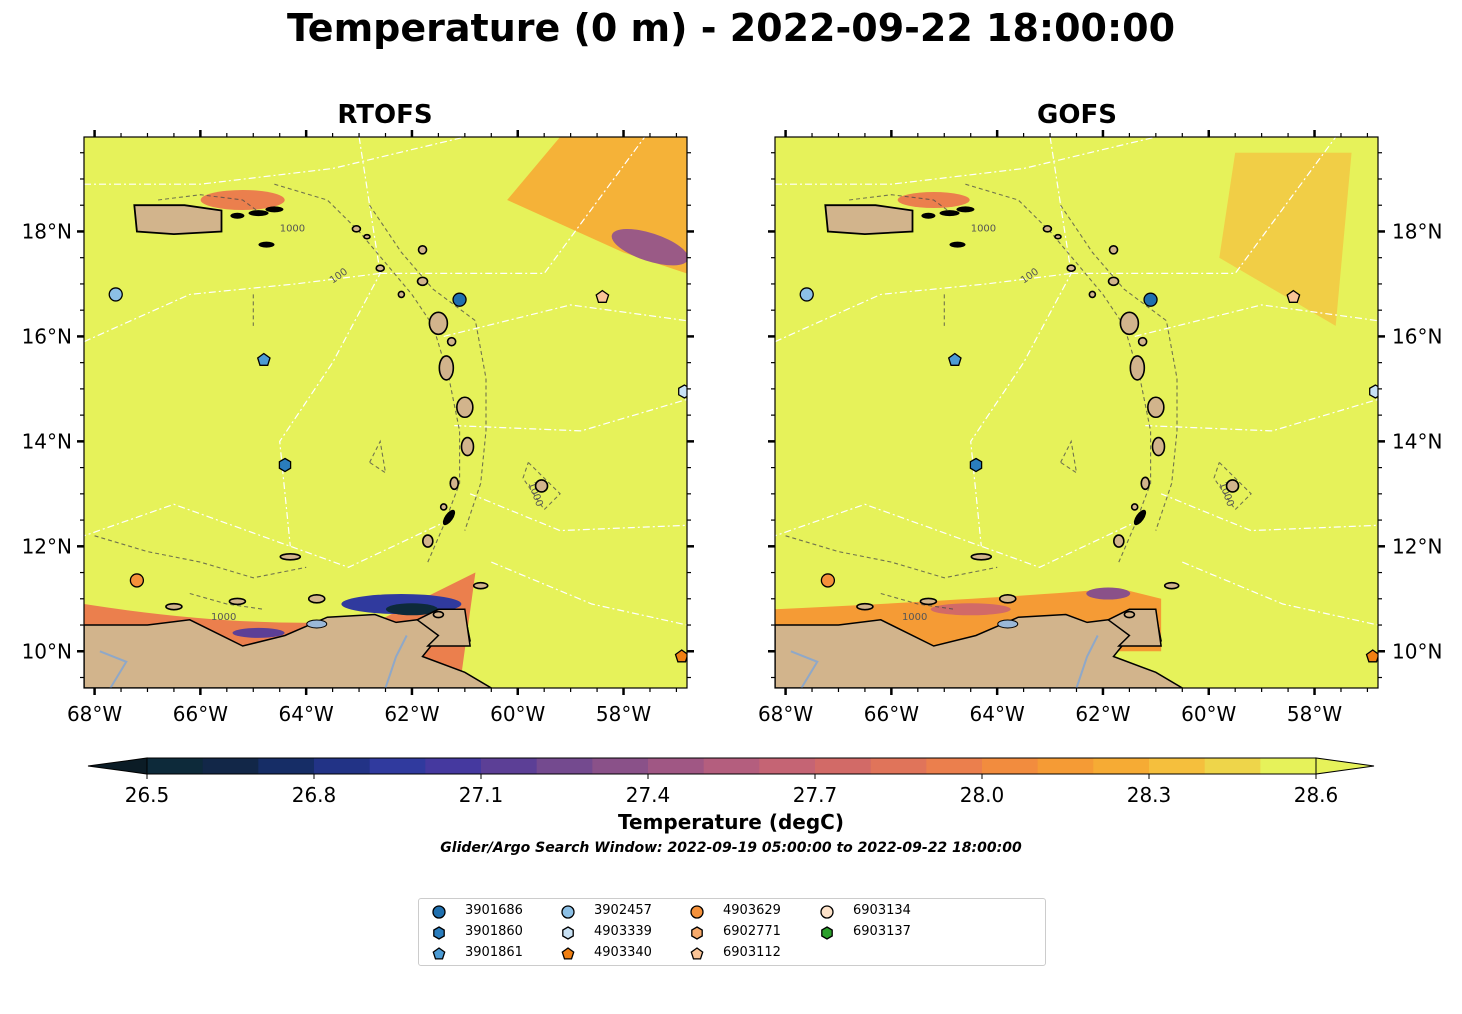 This screenshot has height=1014, width=1462. Describe the element at coordinates (47, 546) in the screenshot. I see `lat-tick-label: 12°N` at that location.